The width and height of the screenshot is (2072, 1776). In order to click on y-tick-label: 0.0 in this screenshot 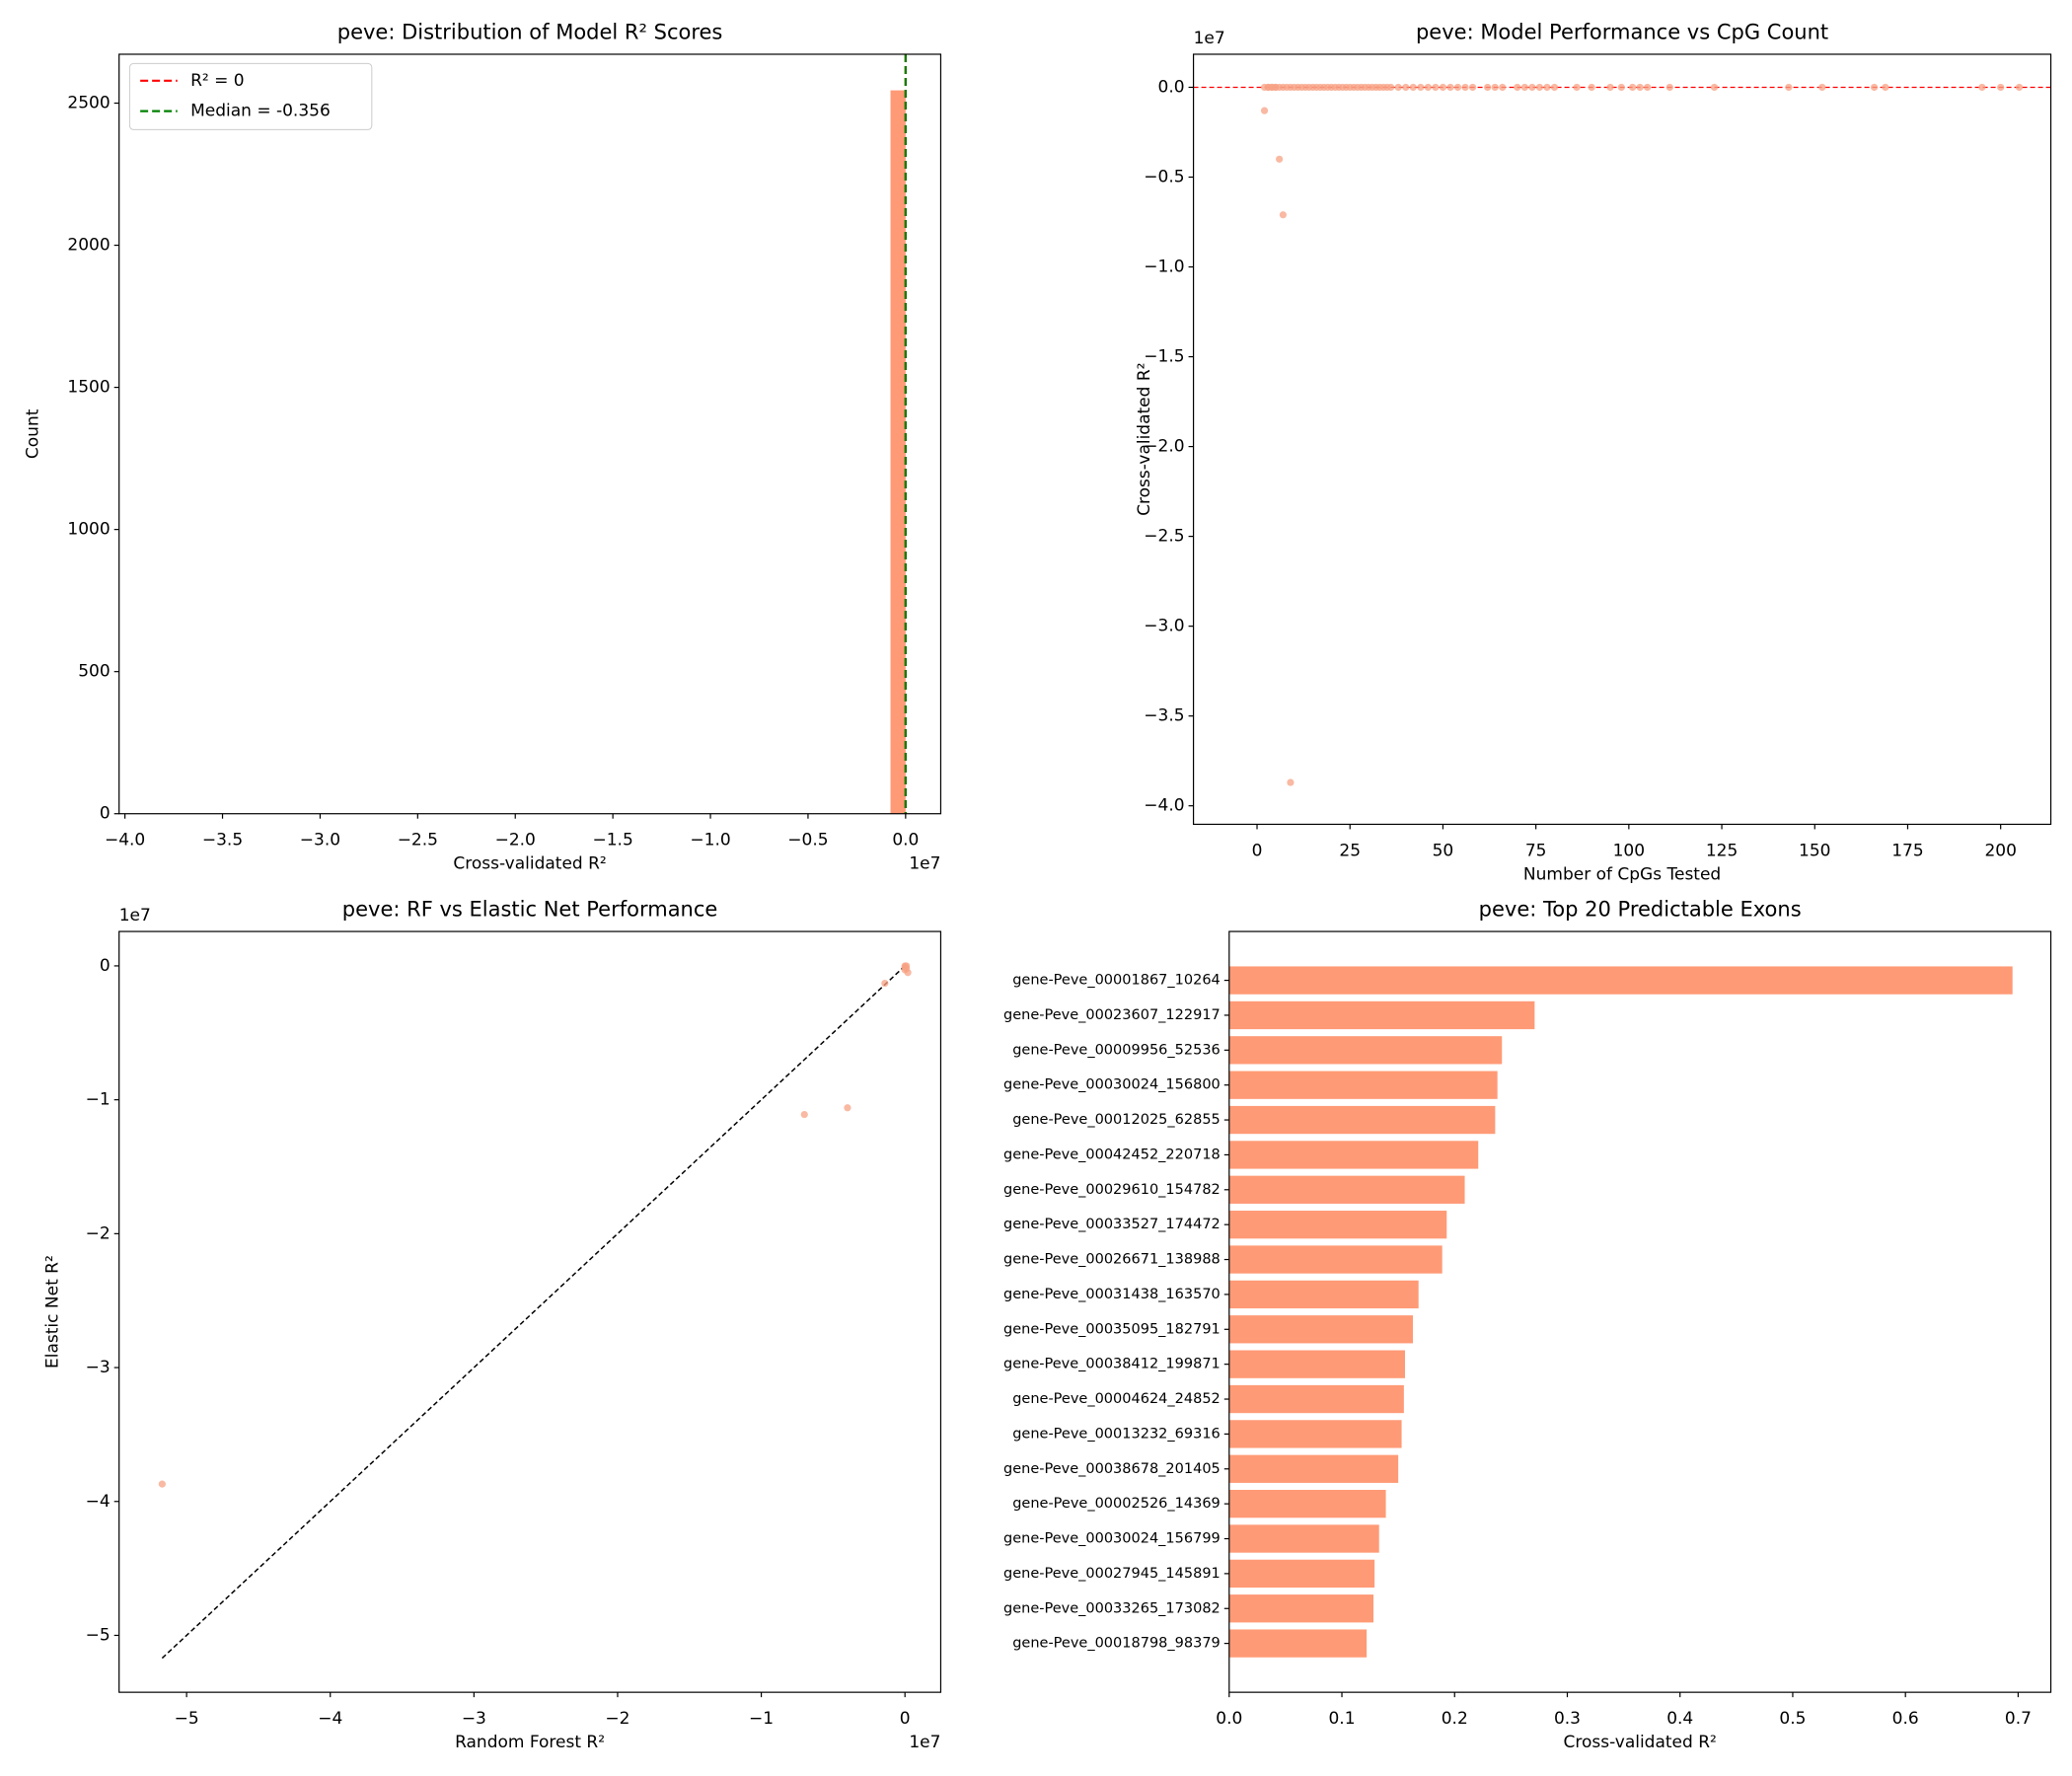, I will do `click(1172, 87)`.